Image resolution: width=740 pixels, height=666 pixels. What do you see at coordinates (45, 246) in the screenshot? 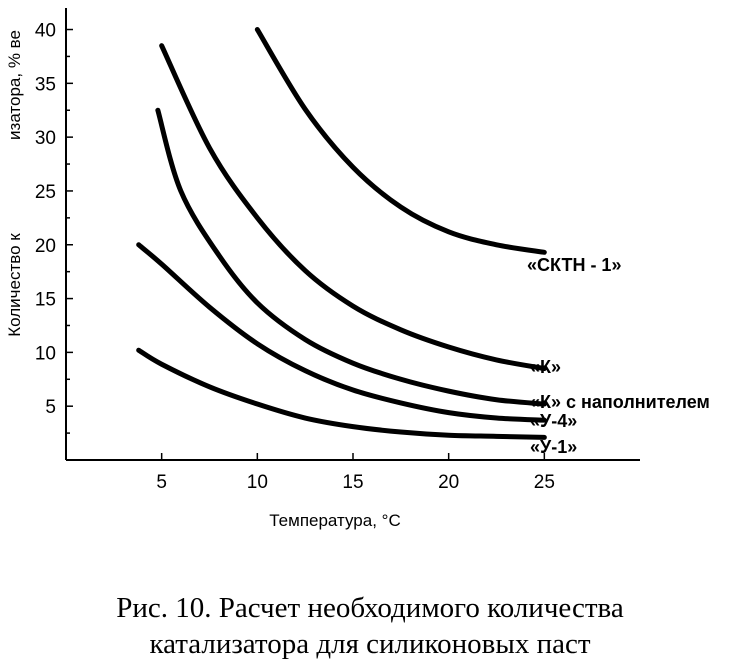
I see `y-tick-label: 20` at bounding box center [45, 246].